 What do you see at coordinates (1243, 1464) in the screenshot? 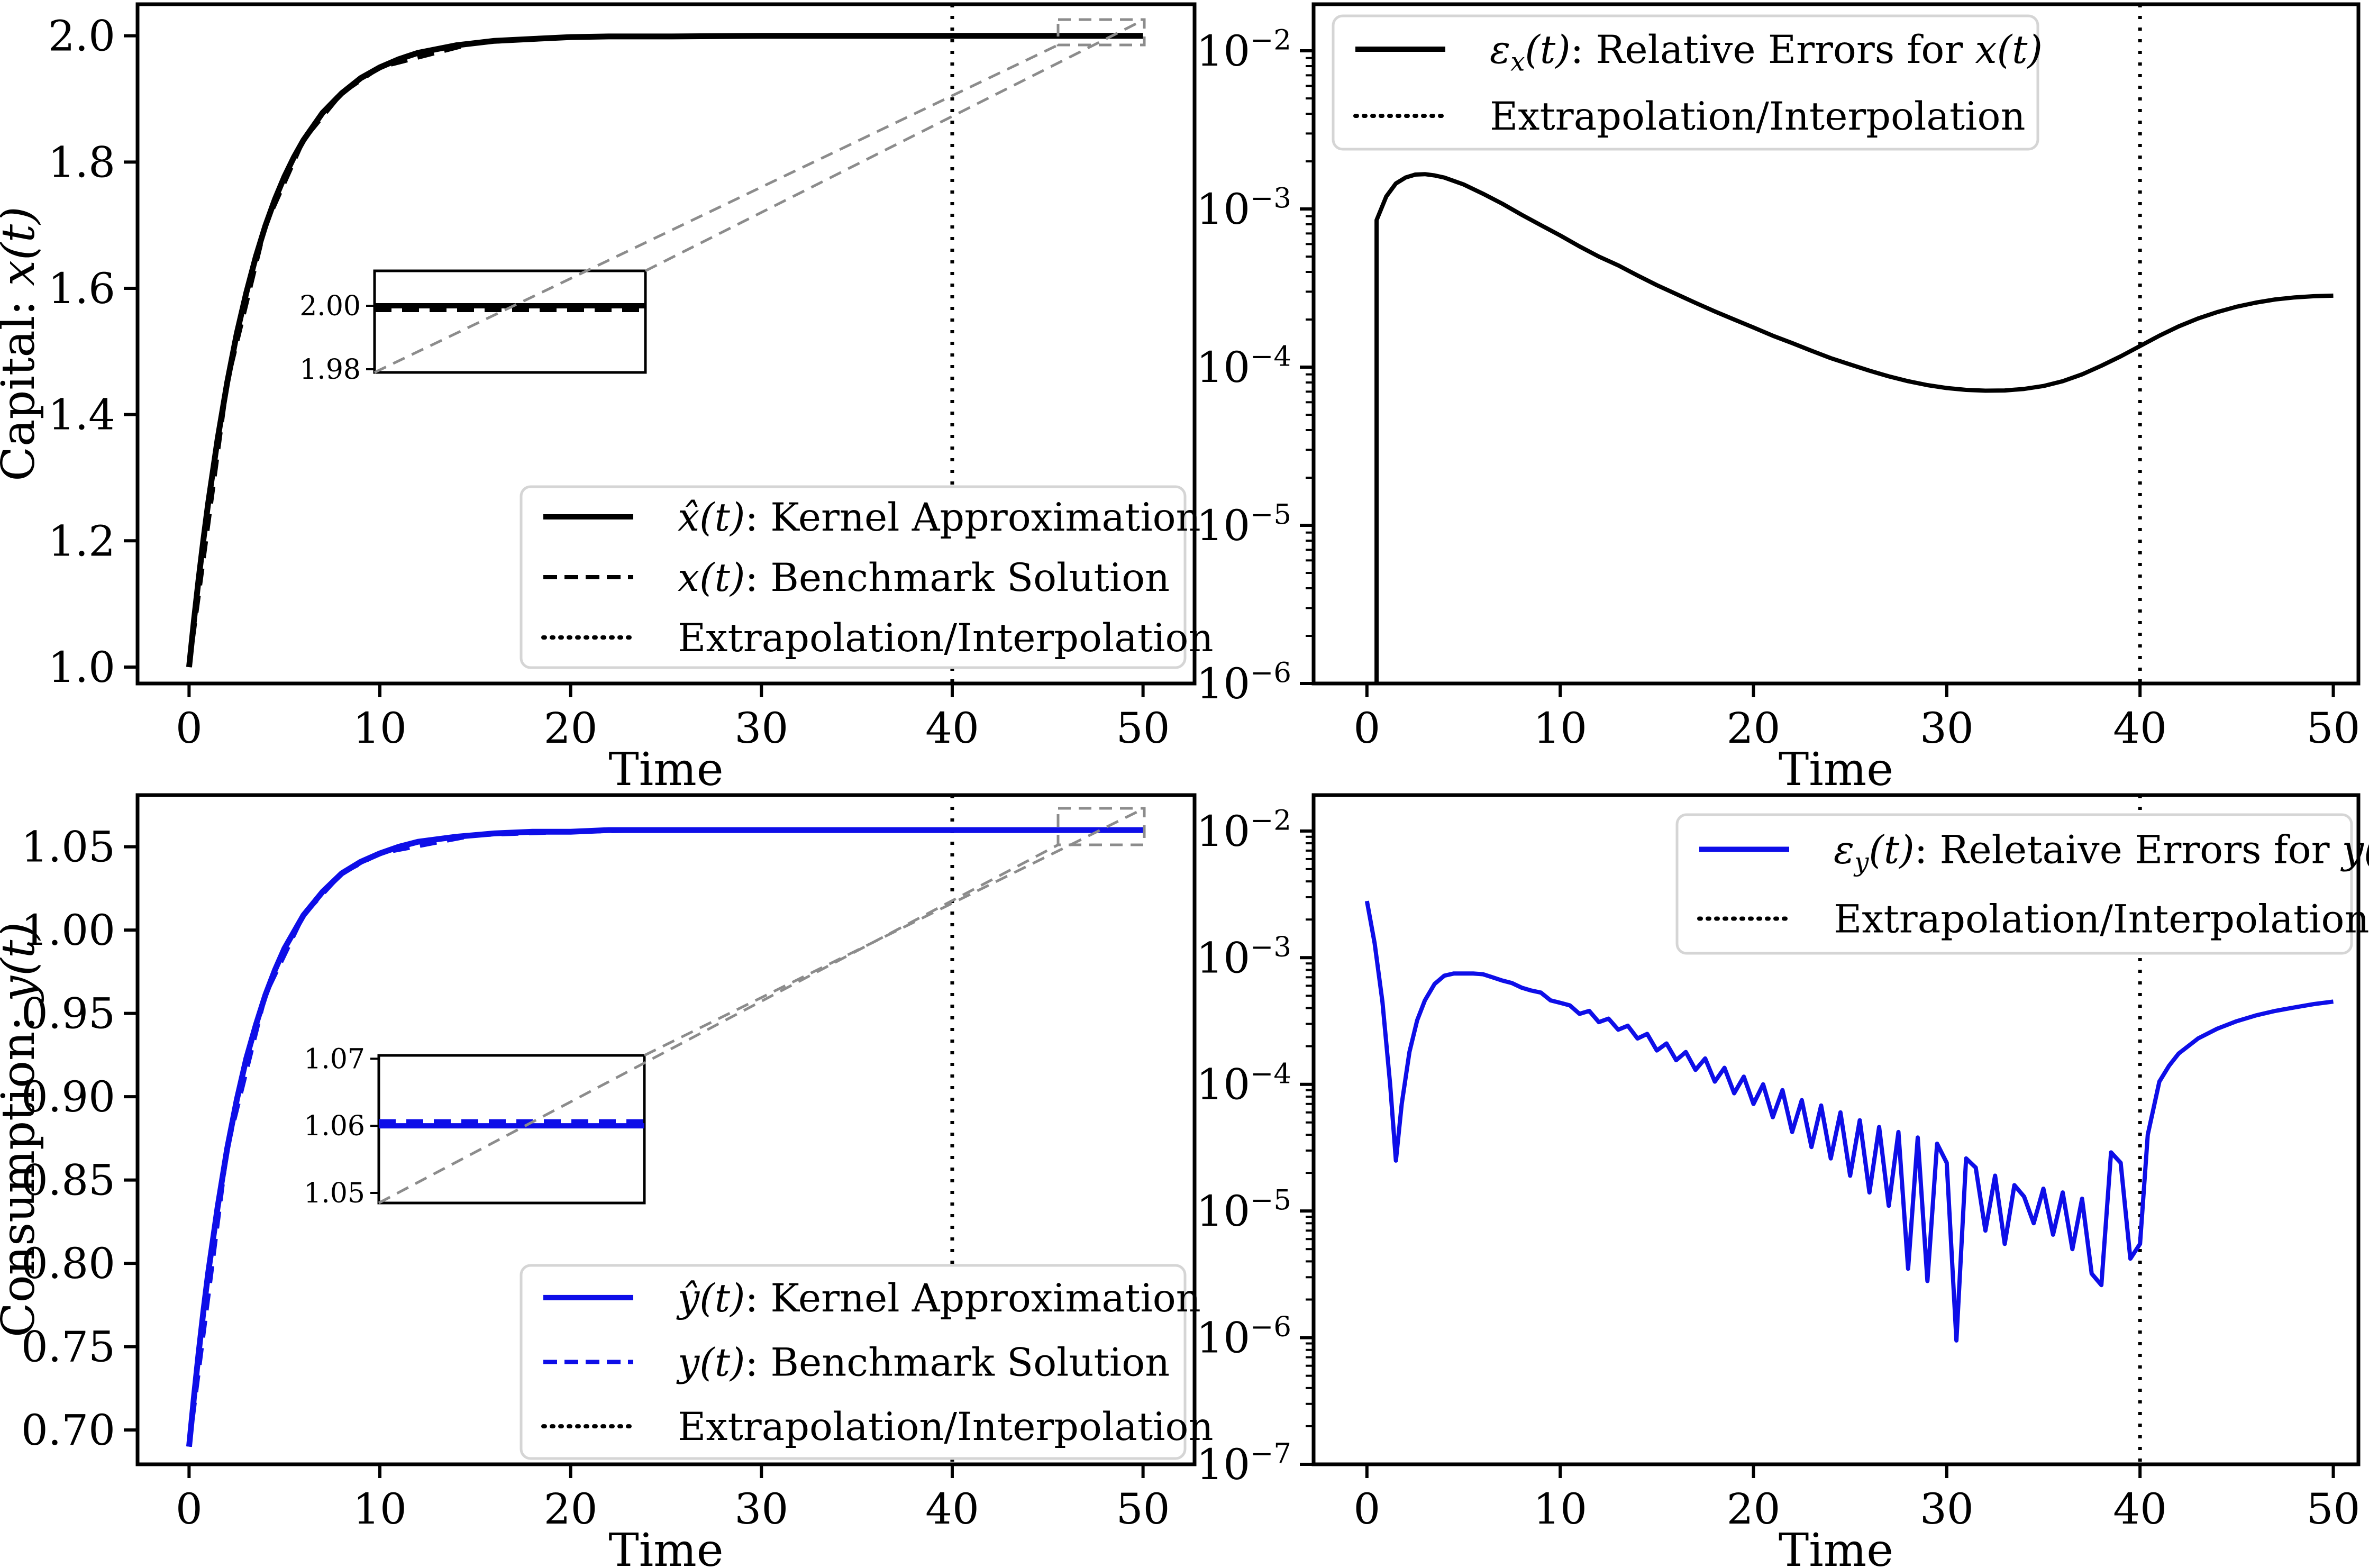
I see `y-tick-label: 10⁻⁷` at bounding box center [1243, 1464].